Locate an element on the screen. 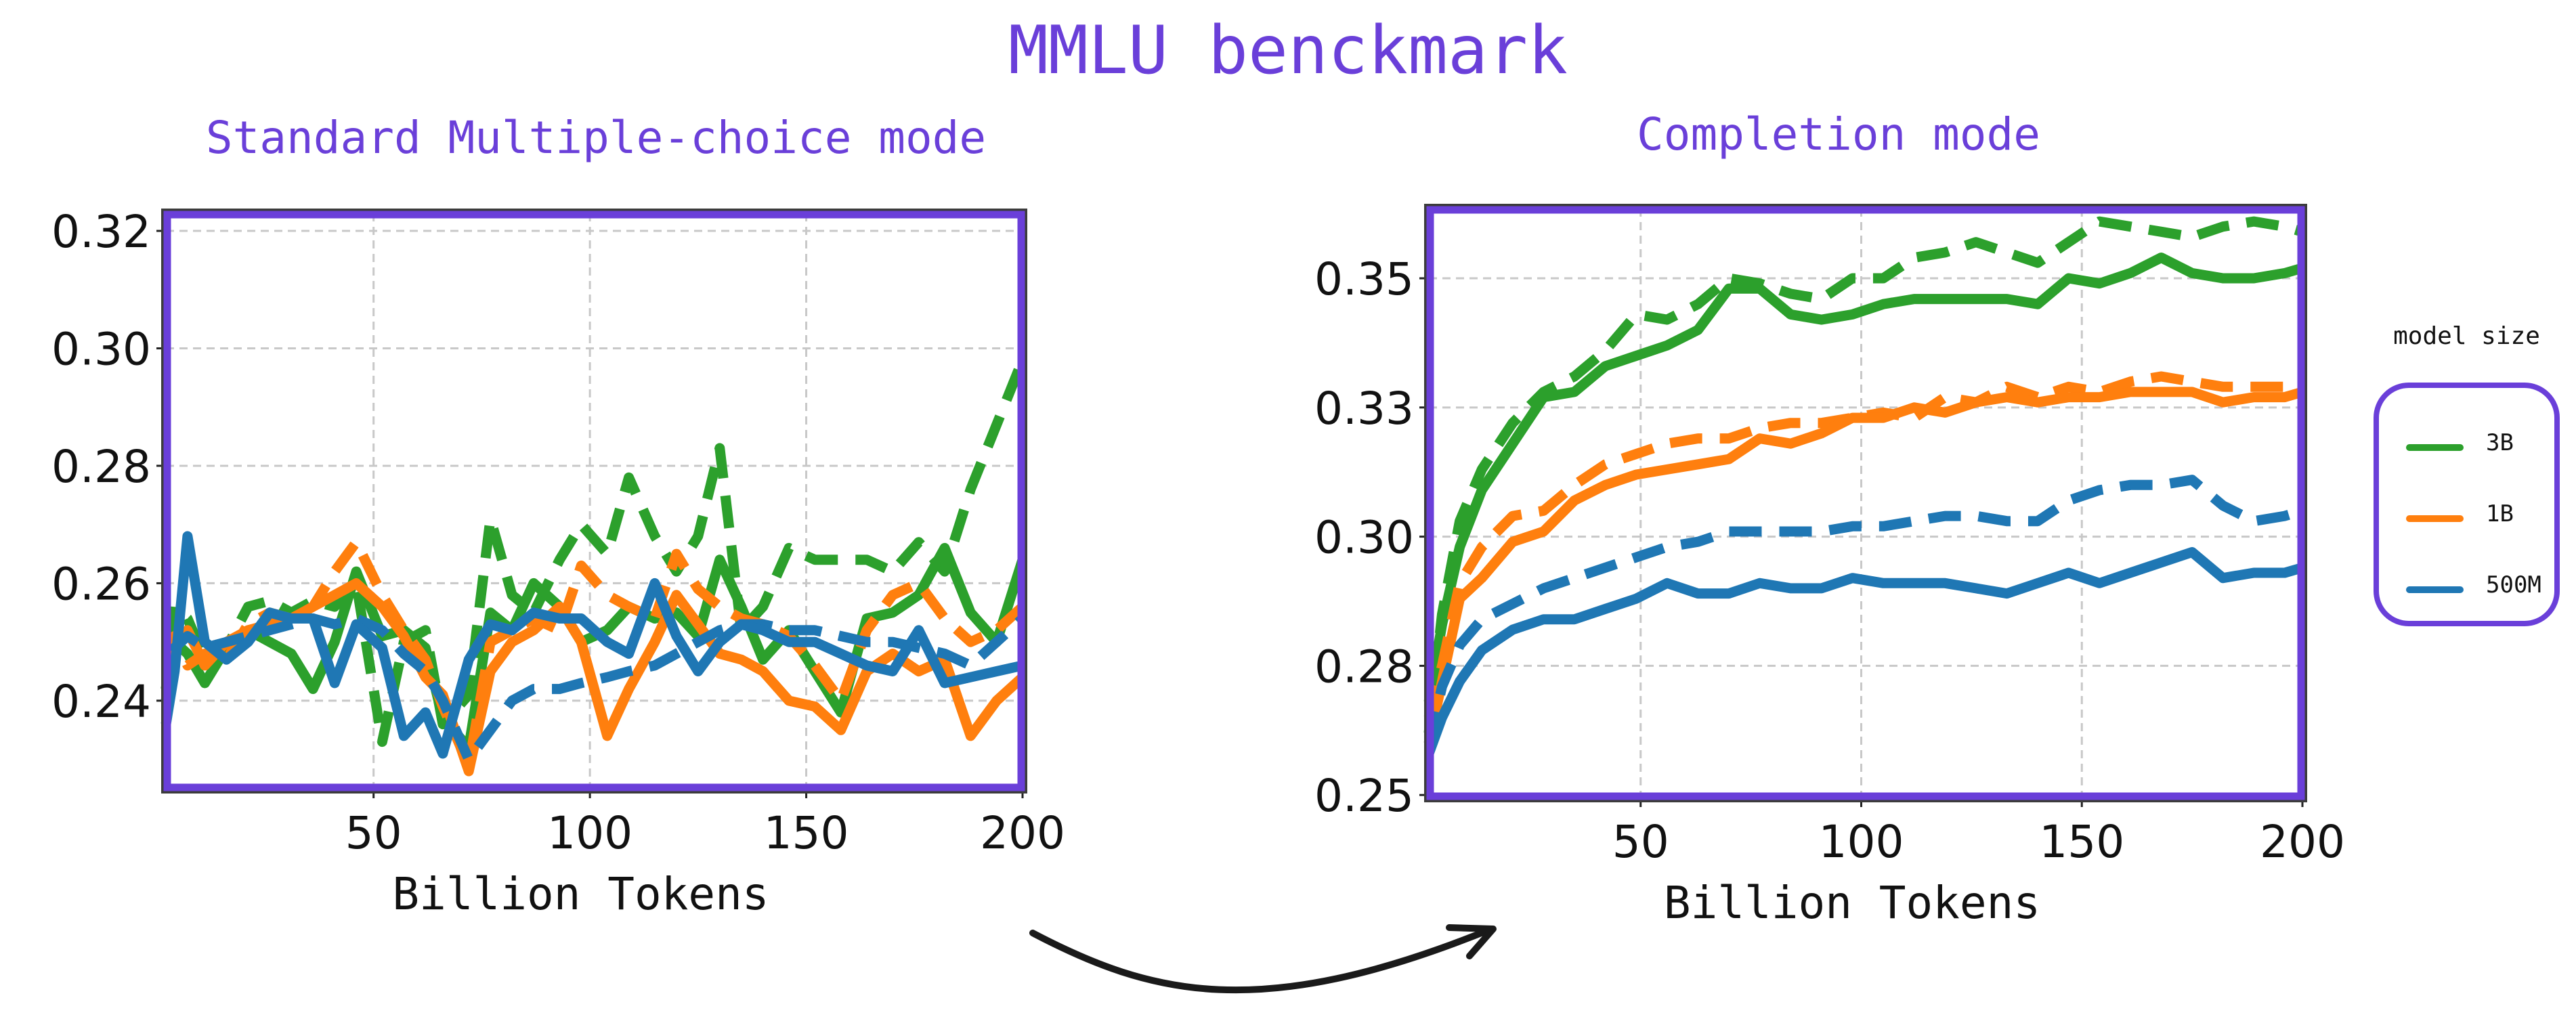 The width and height of the screenshot is (2576, 1021). left-x-tick-label: 200 is located at coordinates (1022, 833).